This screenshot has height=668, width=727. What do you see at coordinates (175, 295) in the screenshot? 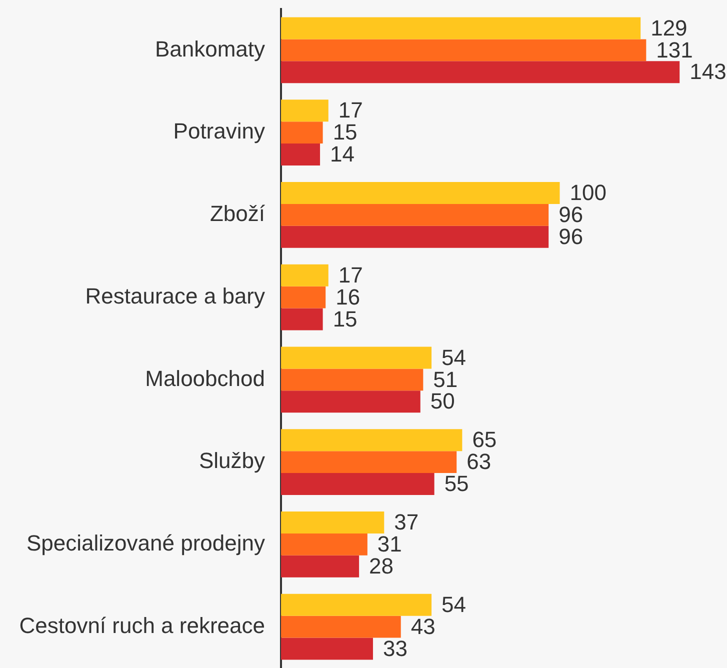
I see `y-tick-label: Restaurace a bary` at bounding box center [175, 295].